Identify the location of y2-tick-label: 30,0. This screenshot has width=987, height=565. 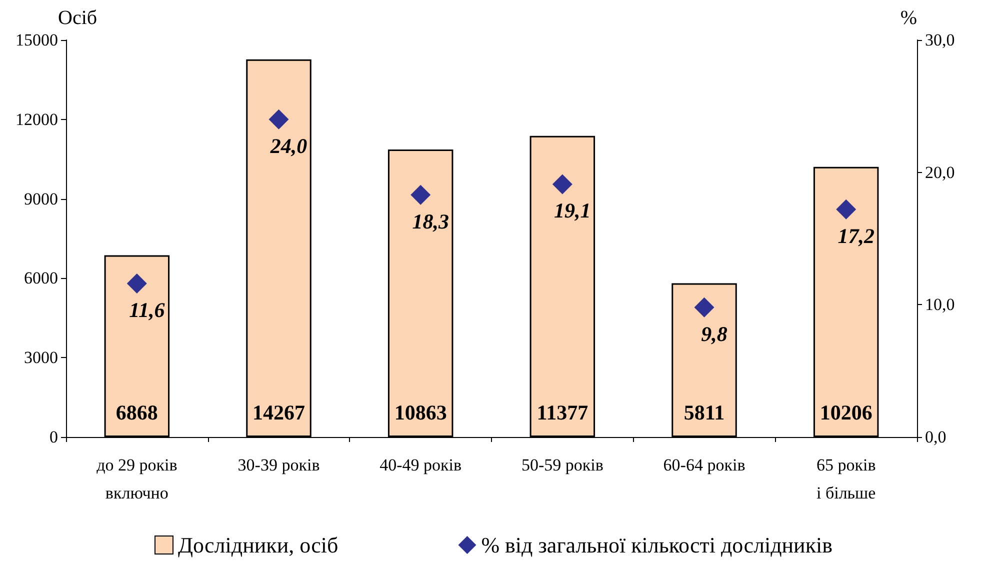
(940, 40).